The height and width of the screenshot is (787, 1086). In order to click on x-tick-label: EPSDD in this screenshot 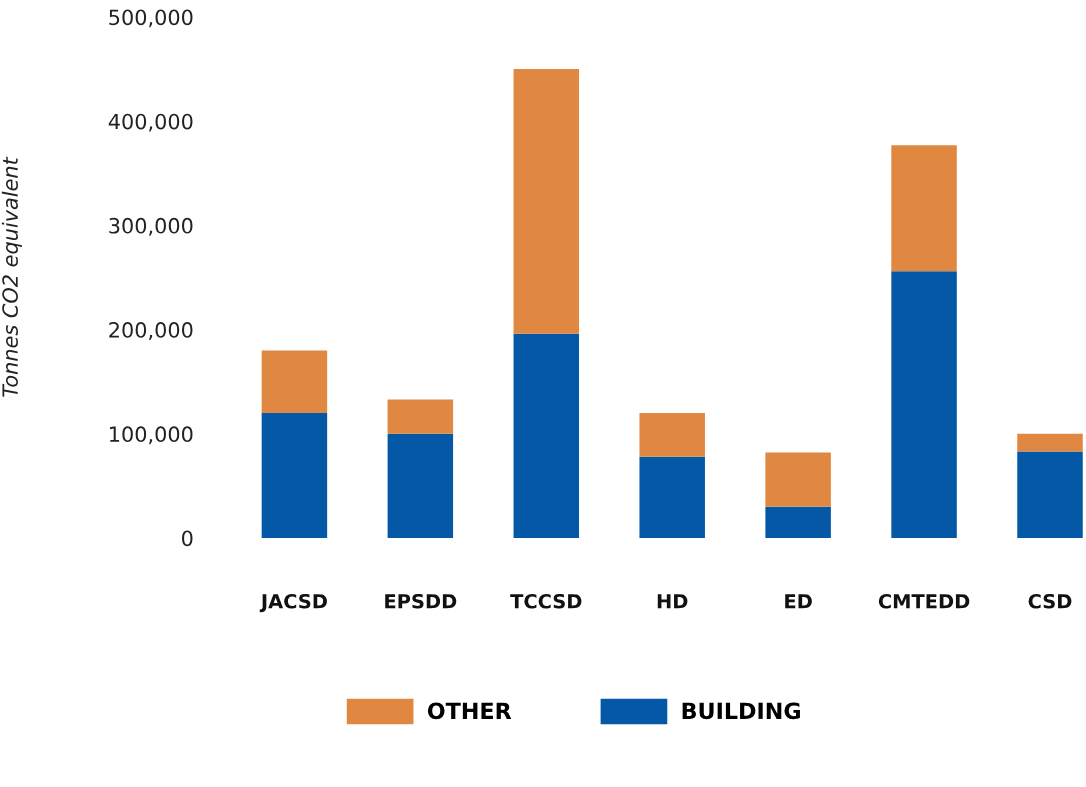, I will do `click(421, 601)`.